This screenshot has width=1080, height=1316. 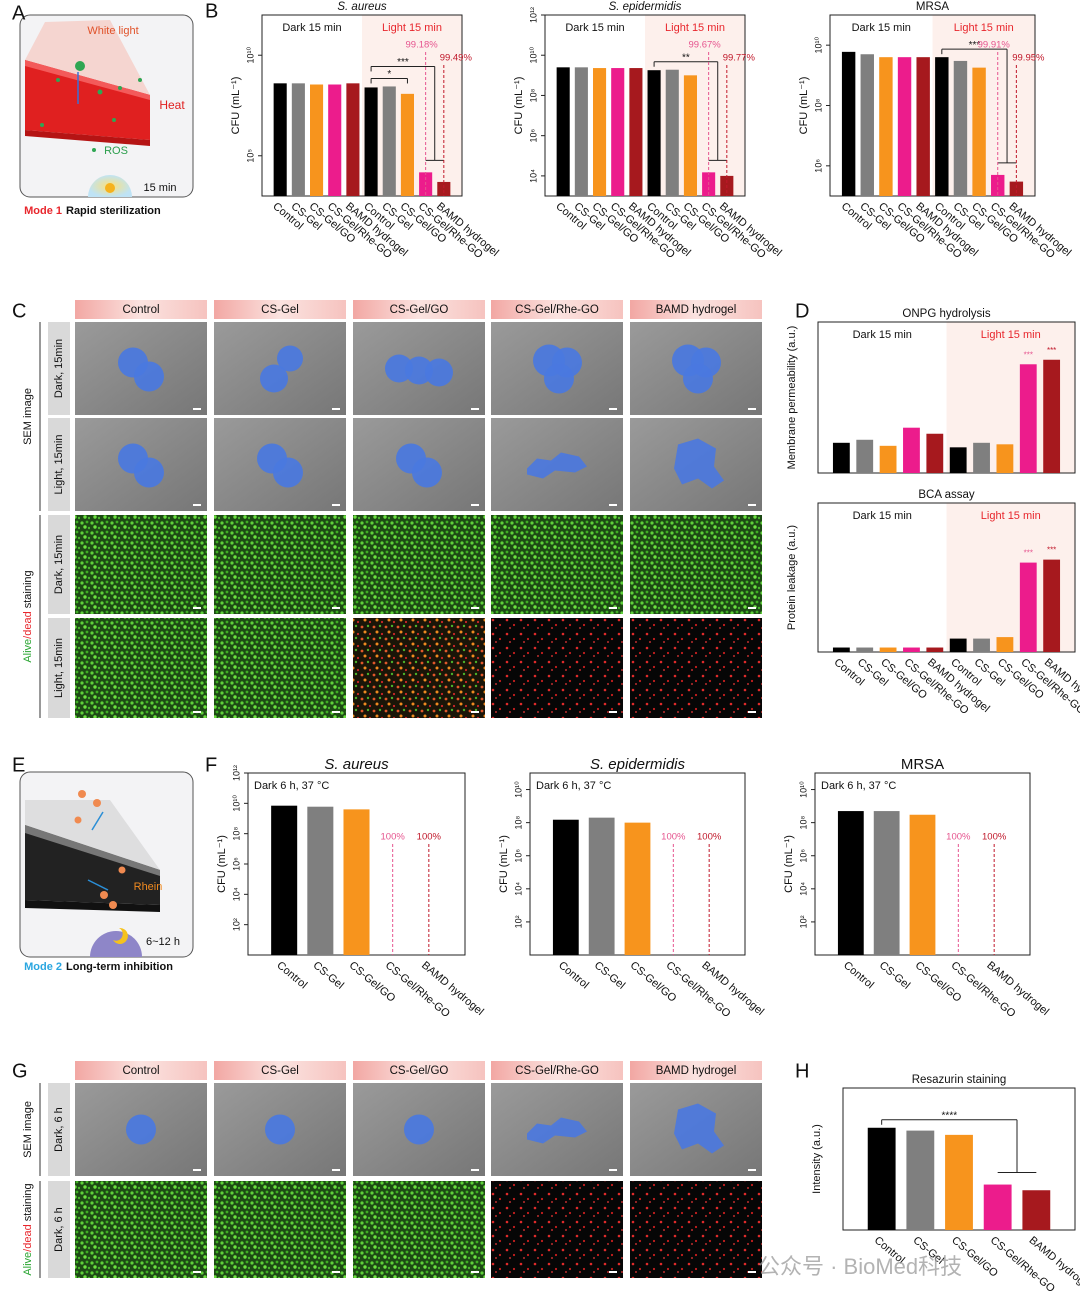 I want to click on chart-title: Resazurin staining, so click(x=959, y=1080).